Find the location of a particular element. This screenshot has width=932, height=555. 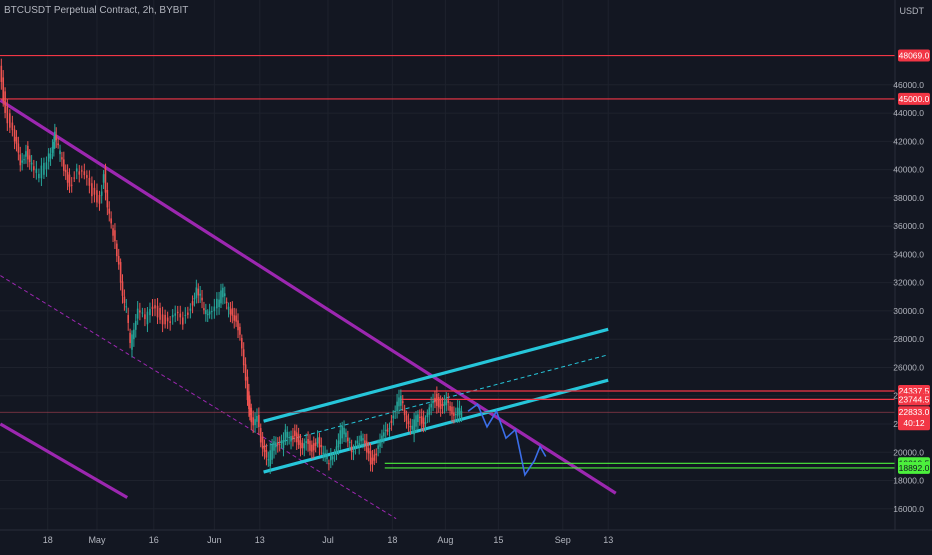

y-tick-label: 44000.0 is located at coordinates (908, 113).